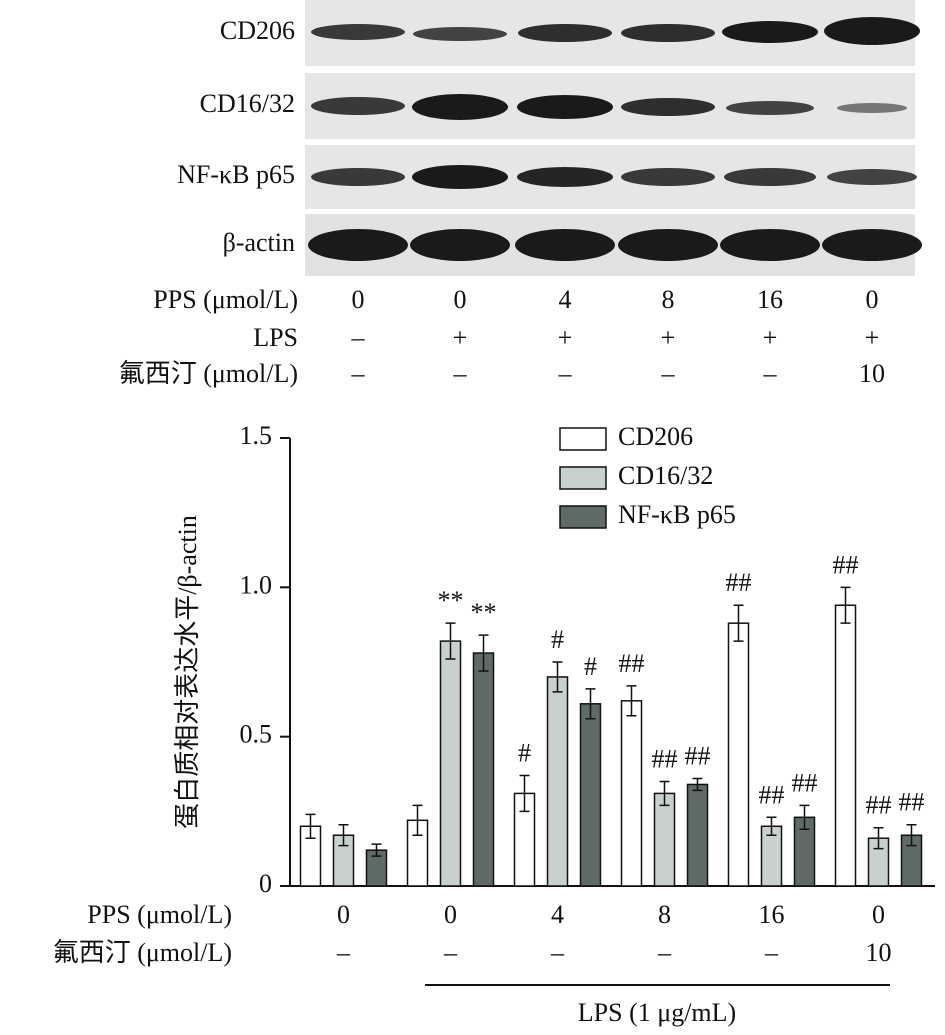 Image resolution: width=945 pixels, height=1035 pixels. What do you see at coordinates (677, 514) in the screenshot?
I see `legend-label: NF-κB p65` at bounding box center [677, 514].